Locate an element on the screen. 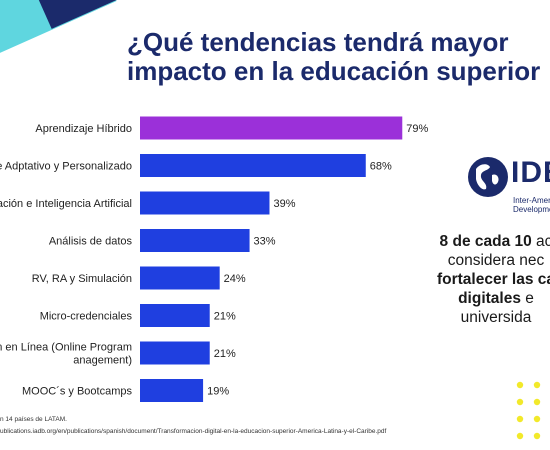 The width and height of the screenshot is (550, 450). logo-wordmark: IDB is located at coordinates (530, 172).